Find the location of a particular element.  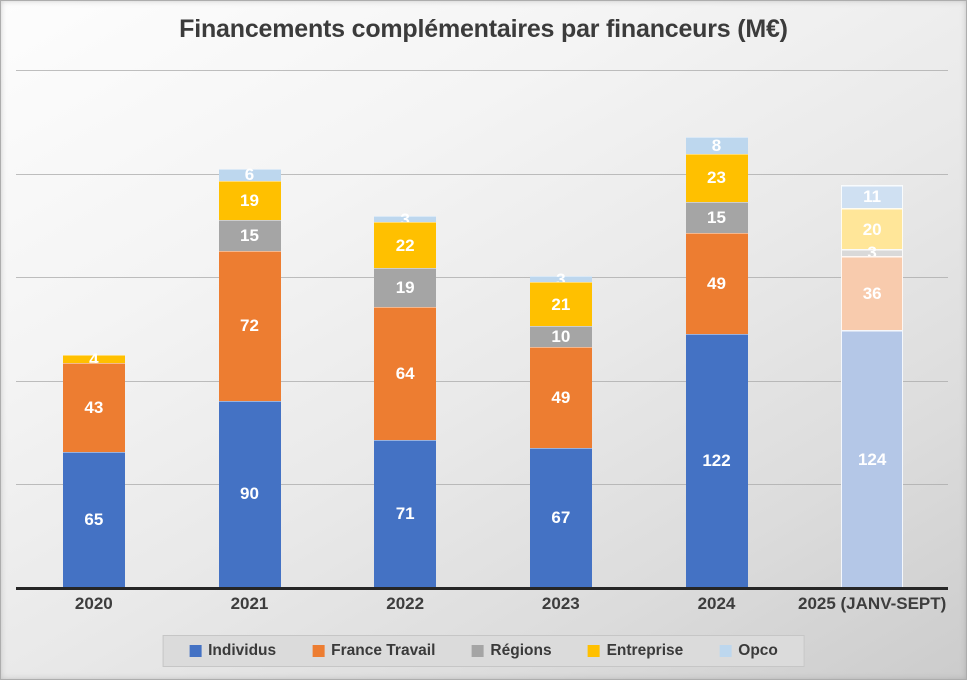

bar-segment-2024-Entreprise: 23 is located at coordinates (716, 177).